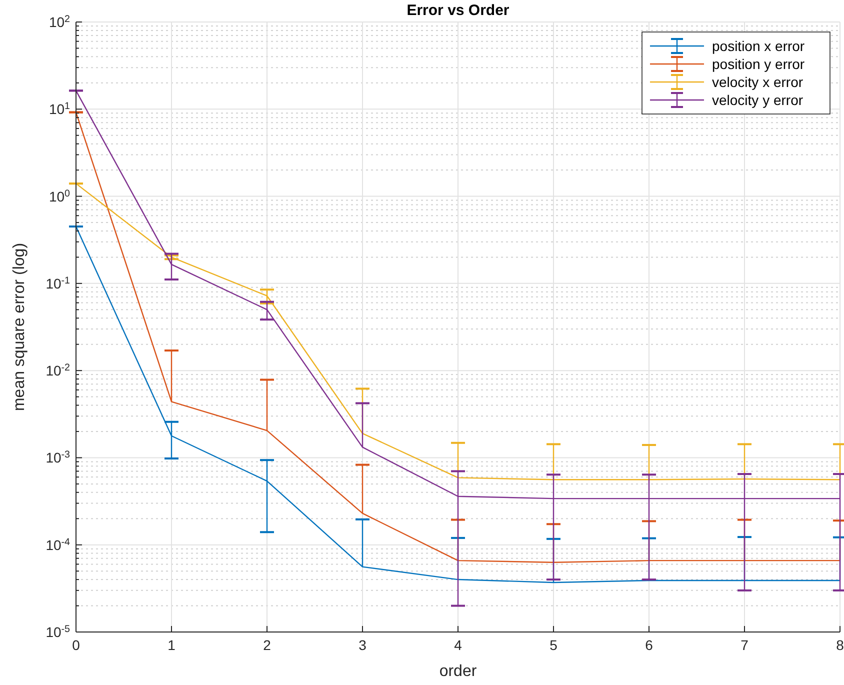  What do you see at coordinates (362, 645) in the screenshot?
I see `x-tick-label: 3` at bounding box center [362, 645].